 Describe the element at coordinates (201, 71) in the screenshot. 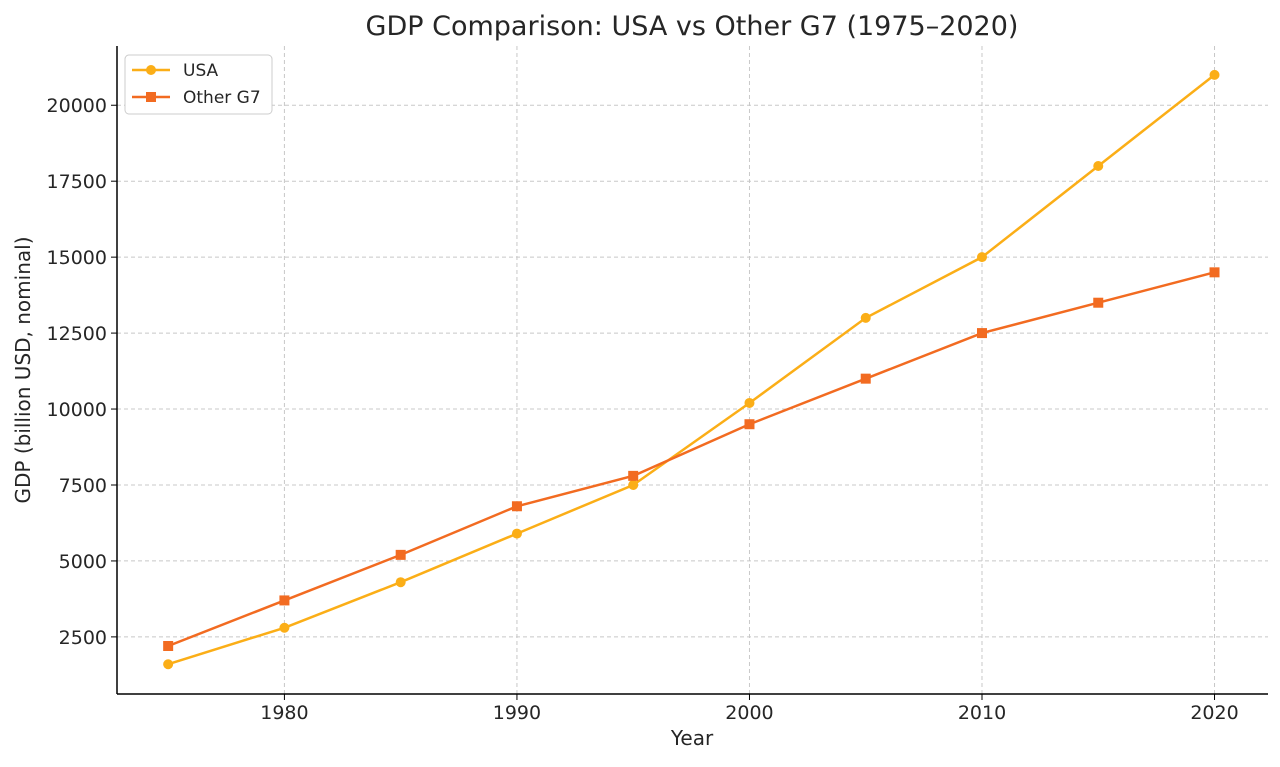

I see `legend-label: USA` at that location.